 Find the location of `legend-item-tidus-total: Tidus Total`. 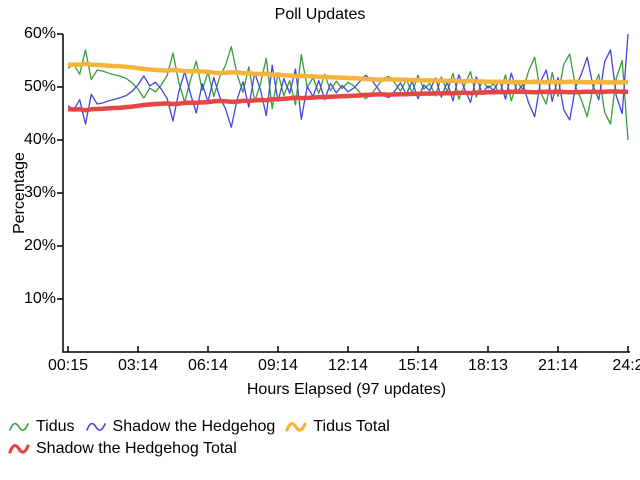

legend-item-tidus-total: Tidus Total is located at coordinates (337, 427).